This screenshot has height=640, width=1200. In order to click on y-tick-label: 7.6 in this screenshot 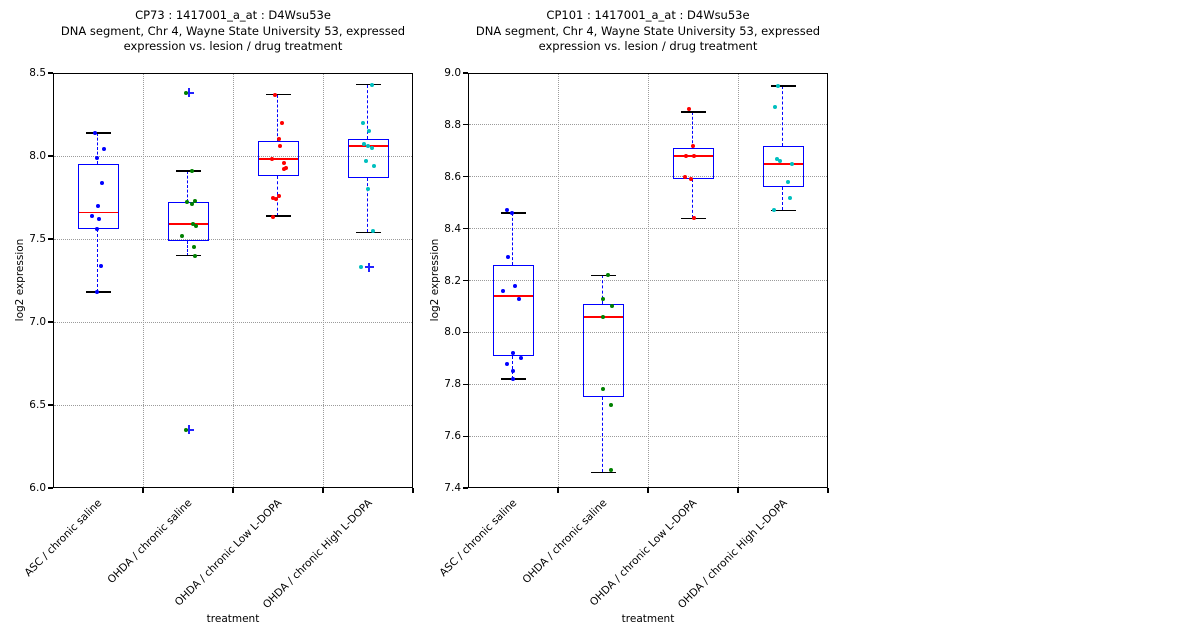, I will do `click(452, 436)`.